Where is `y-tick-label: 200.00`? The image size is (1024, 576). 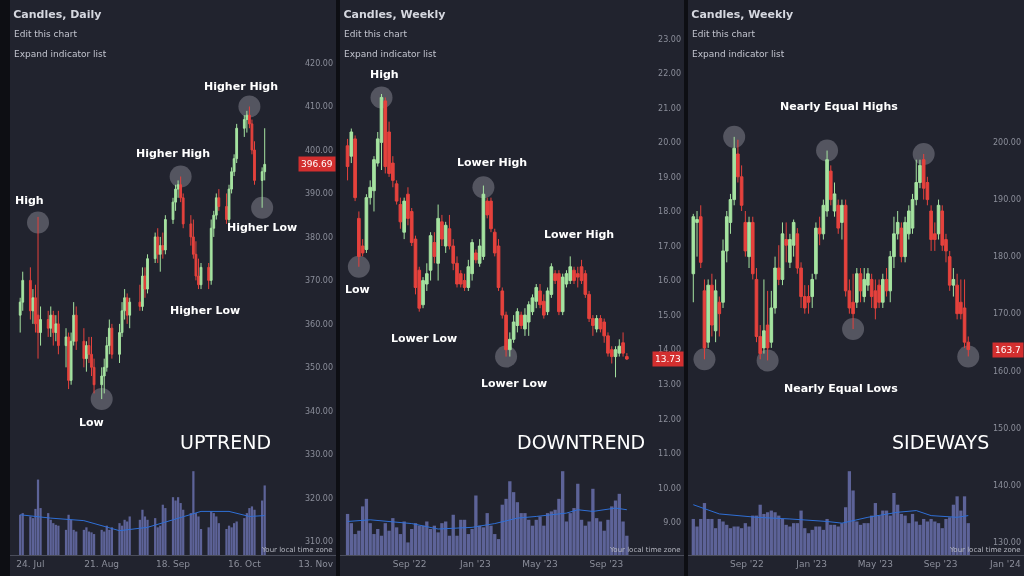 y-tick-label: 200.00 is located at coordinates (1007, 143).